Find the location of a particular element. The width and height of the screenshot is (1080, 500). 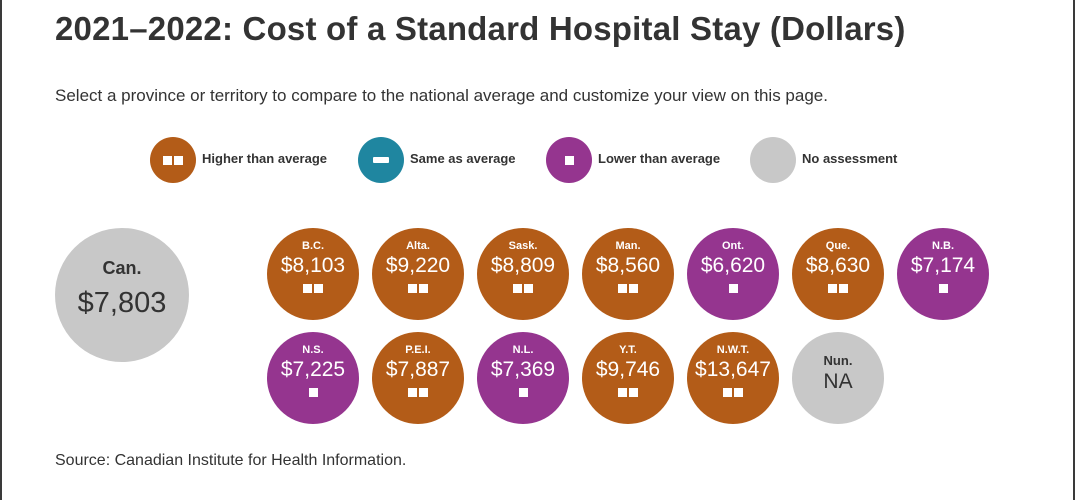

right-border is located at coordinates (1074, 250).